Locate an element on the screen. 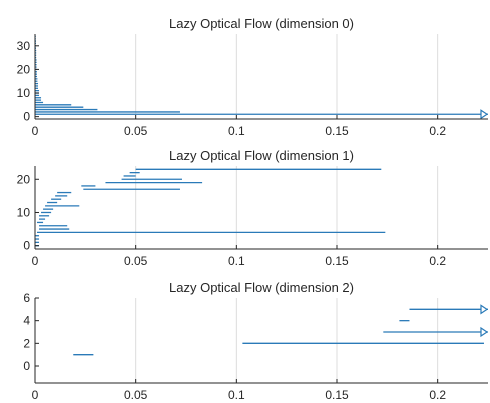 The width and height of the screenshot is (490, 403). y-tick-label: 6 is located at coordinates (26, 298).